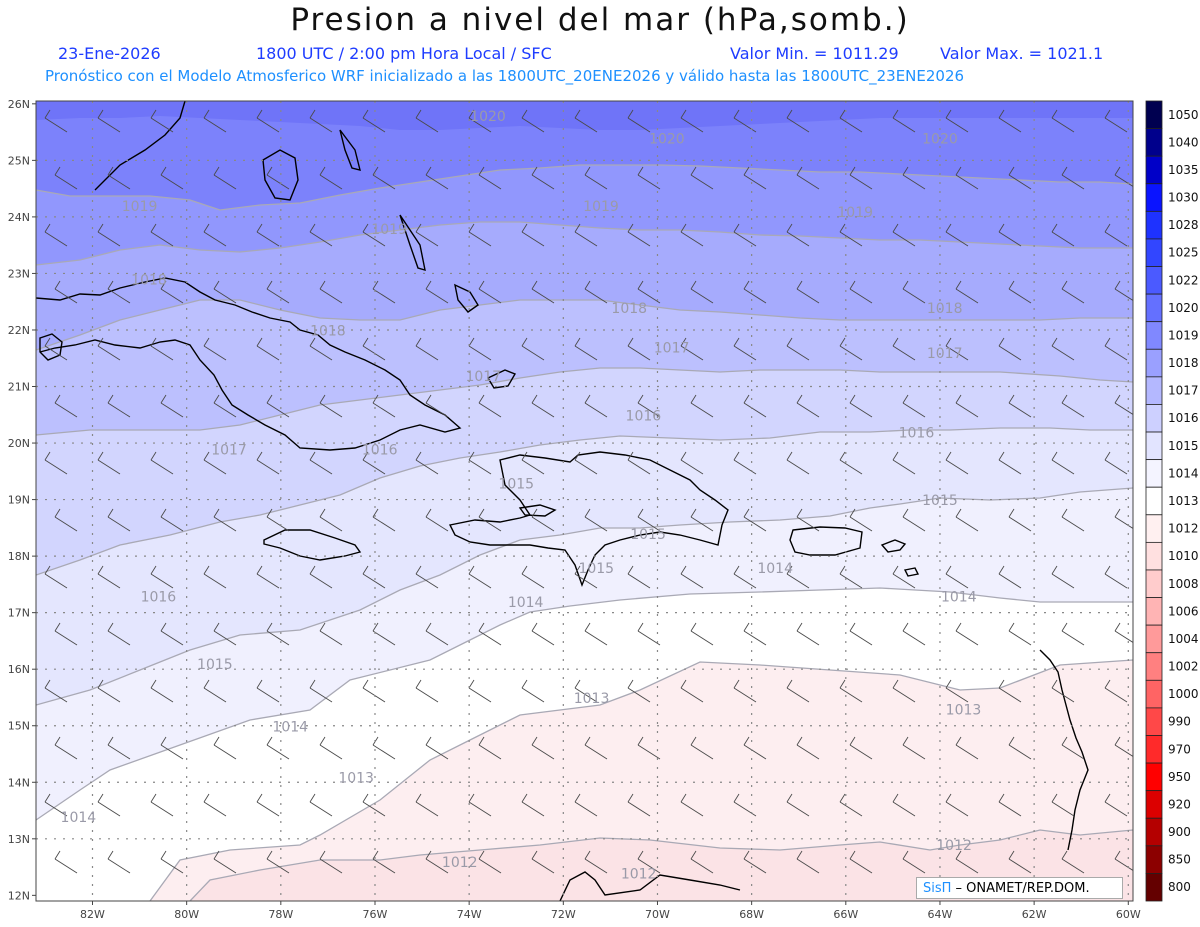 This screenshot has width=1200, height=927. I want to click on lon-label: 72W, so click(563, 914).